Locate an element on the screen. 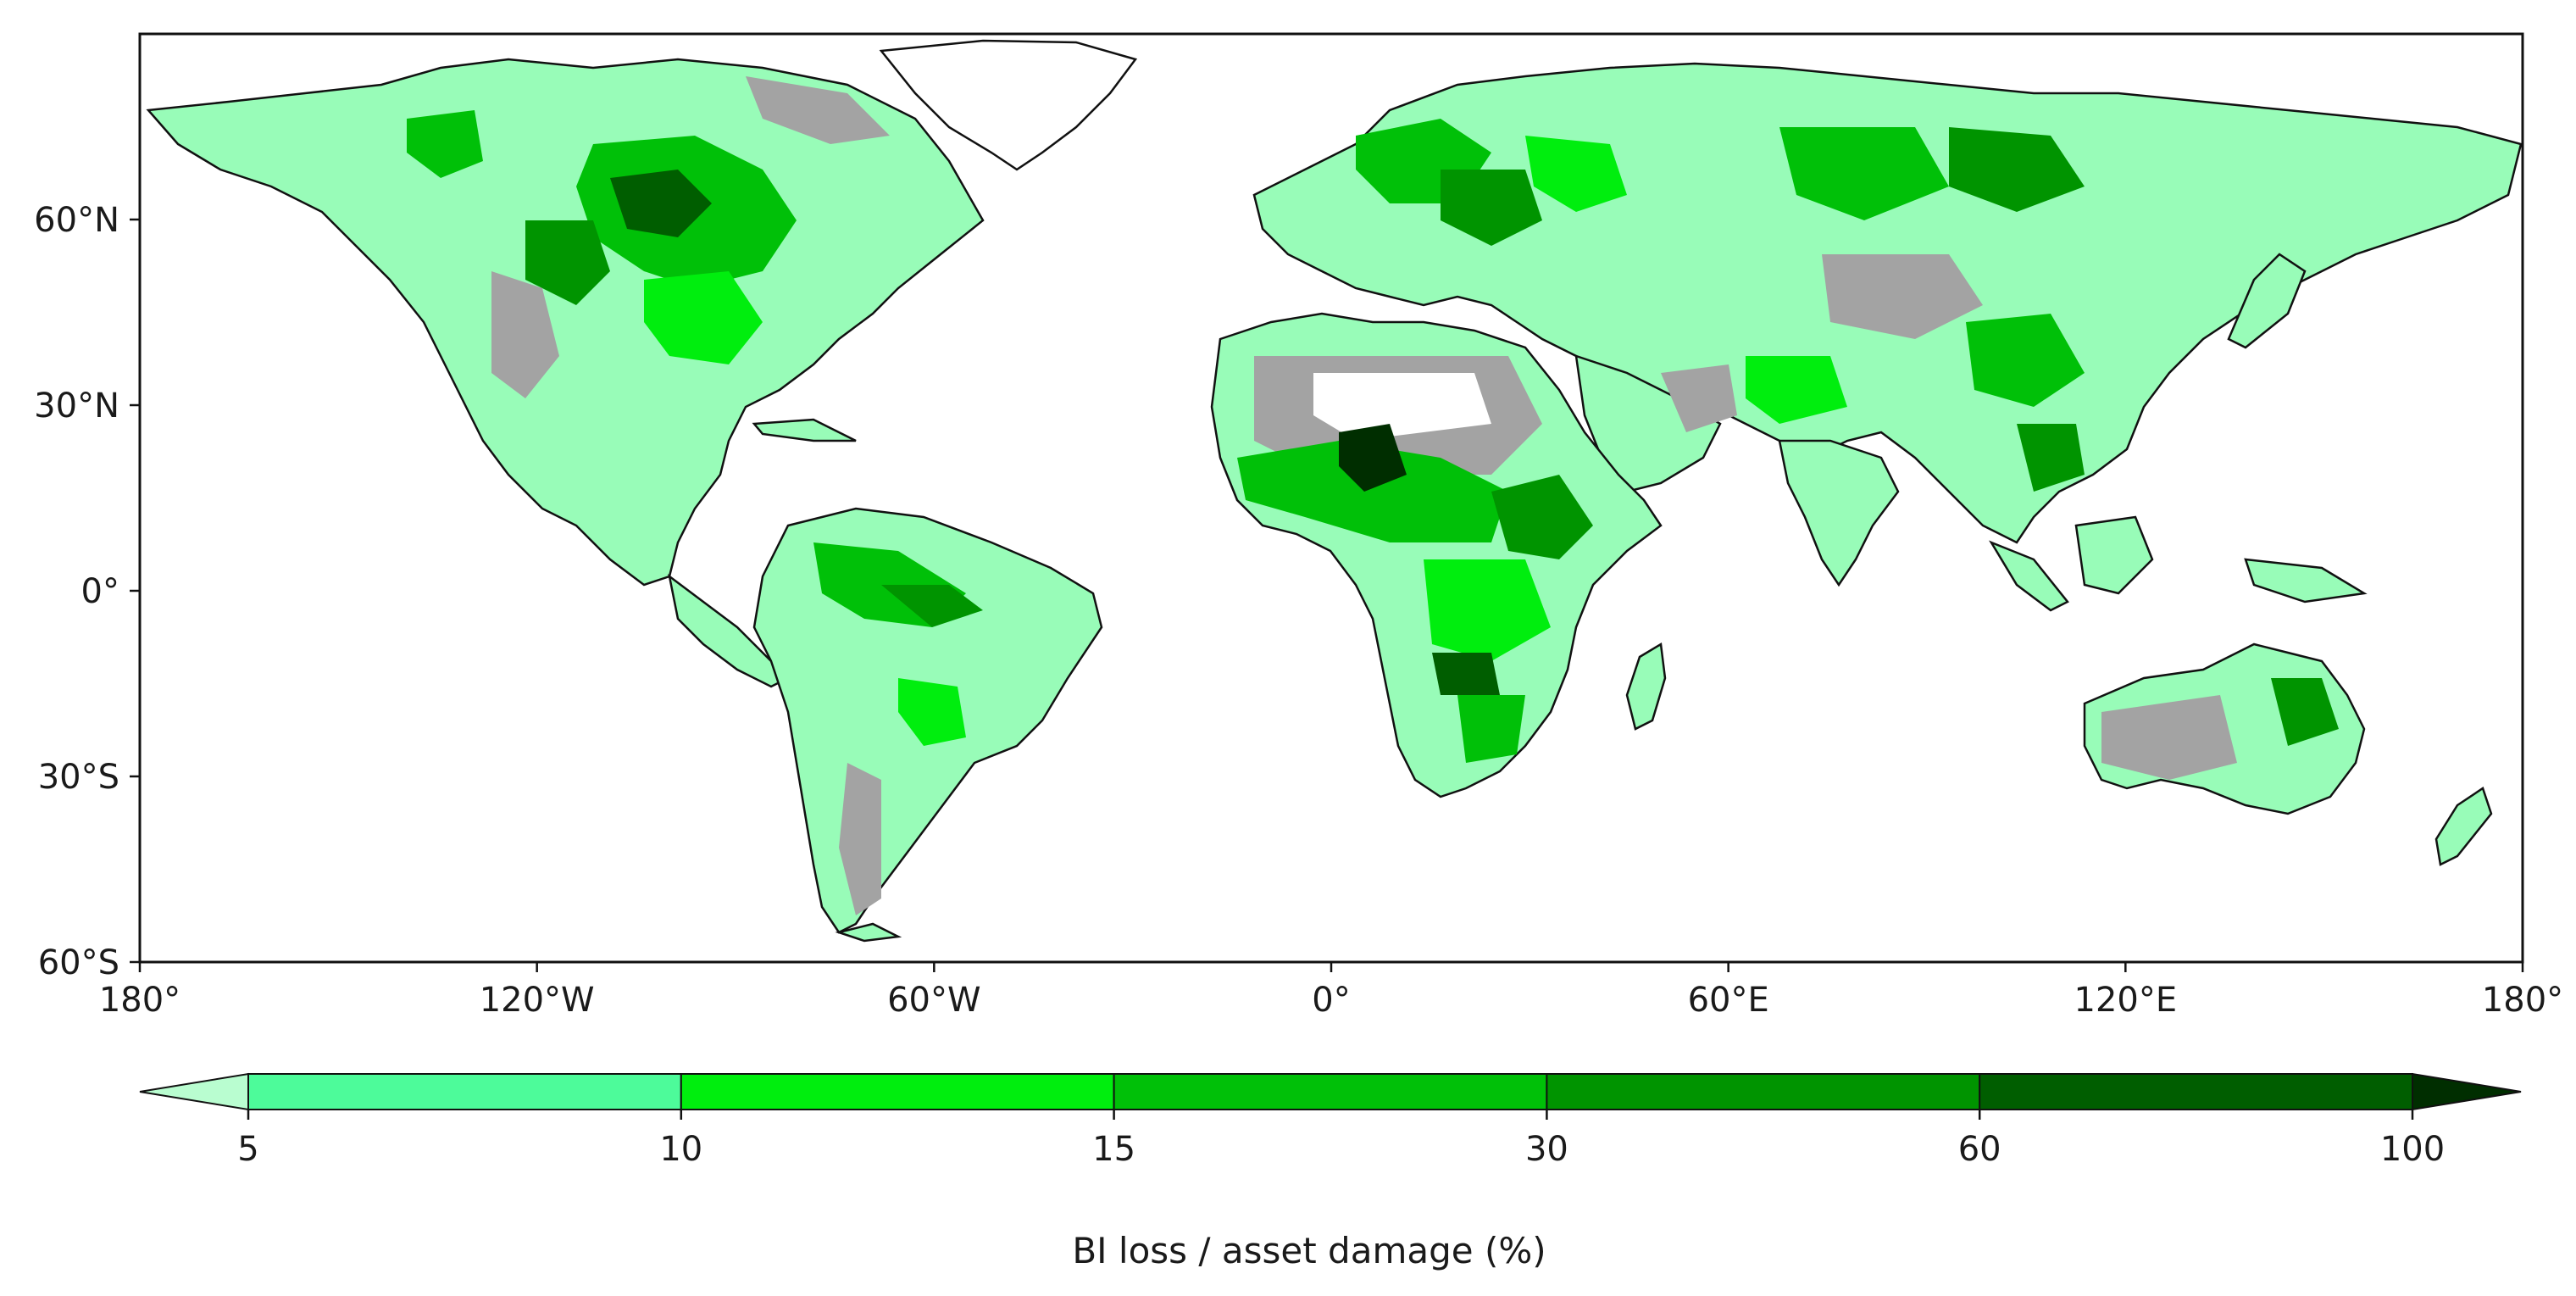 This screenshot has height=1296, width=2576. colorbar-tick-label: 5 is located at coordinates (247, 1149).